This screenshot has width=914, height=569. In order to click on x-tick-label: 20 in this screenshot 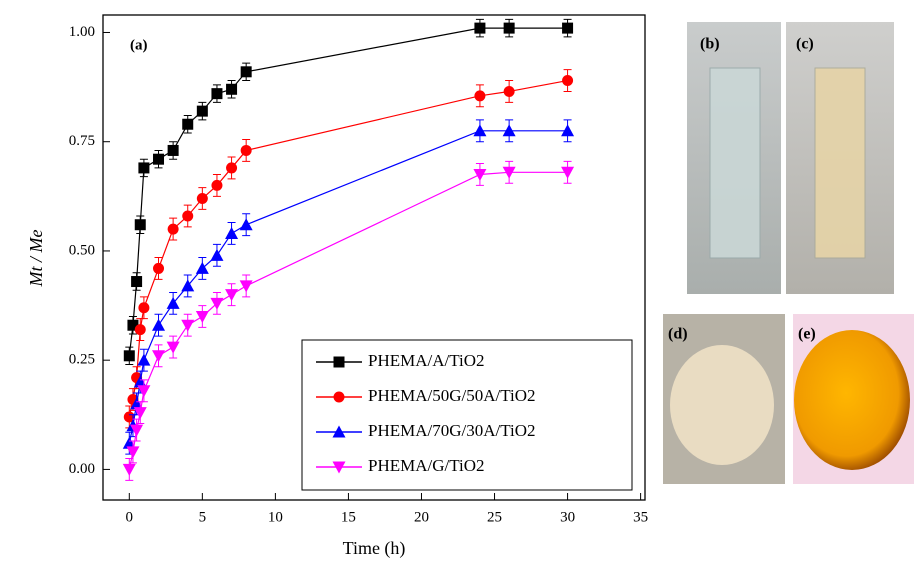, I will do `click(421, 517)`.